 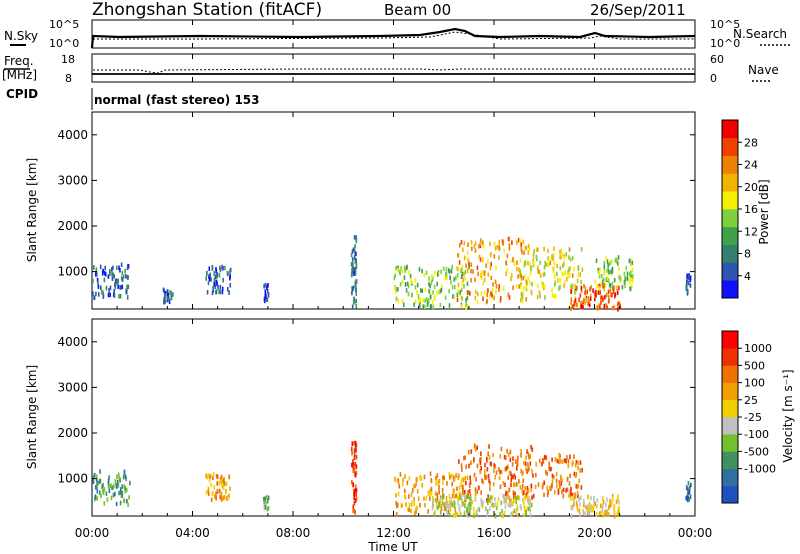 I want to click on velocity-colorbar-tick-label: -1000, so click(x=760, y=469).